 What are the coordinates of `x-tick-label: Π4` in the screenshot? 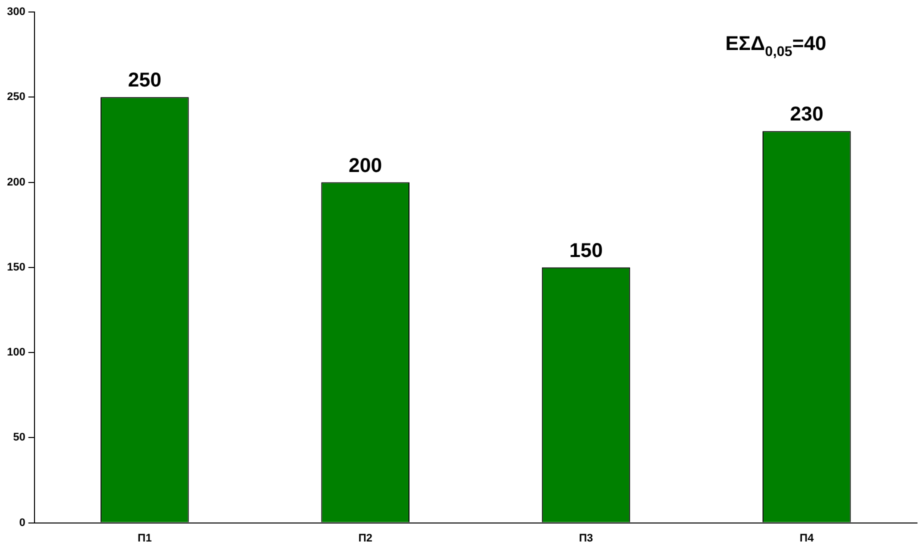 It's located at (807, 538).